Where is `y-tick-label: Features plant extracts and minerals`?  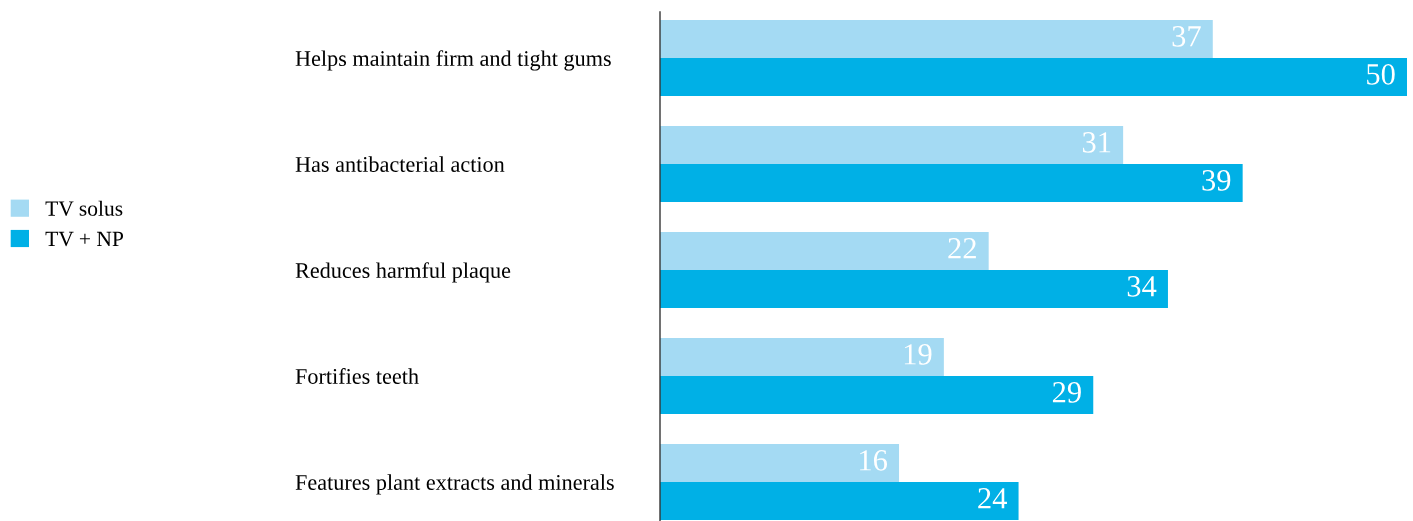 y-tick-label: Features plant extracts and minerals is located at coordinates (454, 484).